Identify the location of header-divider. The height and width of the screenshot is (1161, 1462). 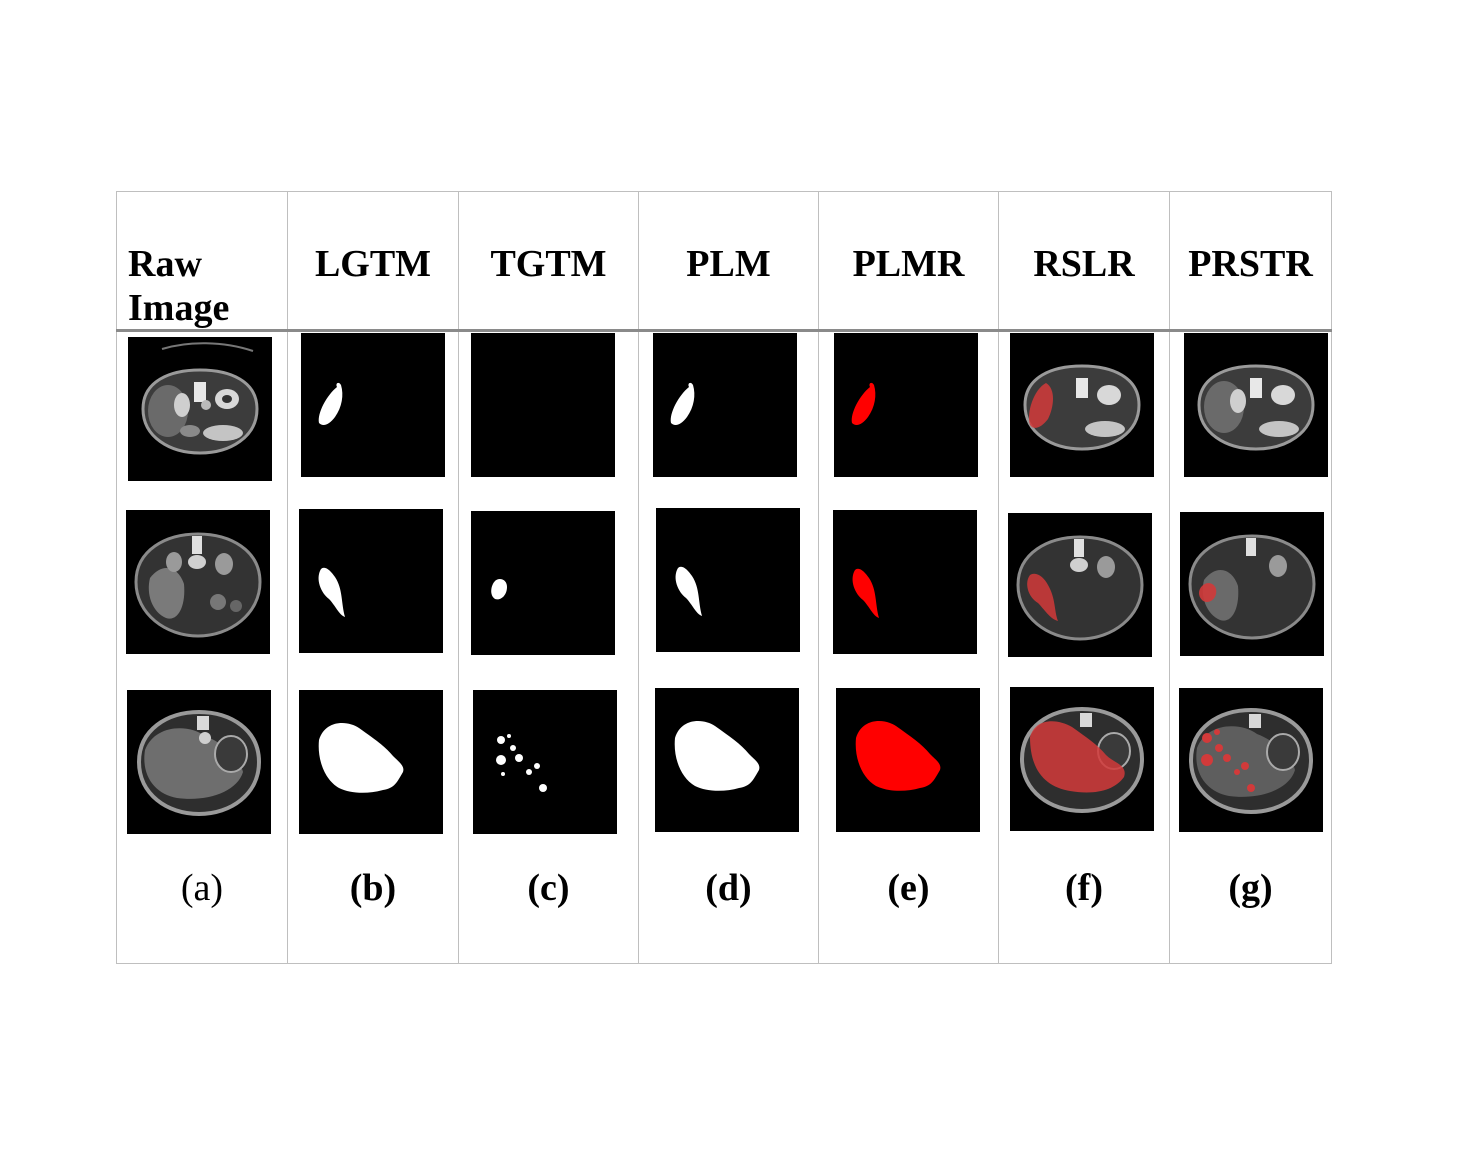
(724, 330).